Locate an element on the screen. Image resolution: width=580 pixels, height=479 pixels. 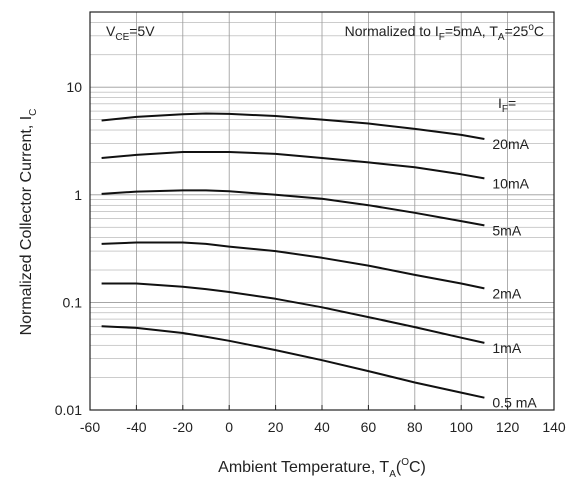
y-tick-label: 1 is located at coordinates (78, 195).